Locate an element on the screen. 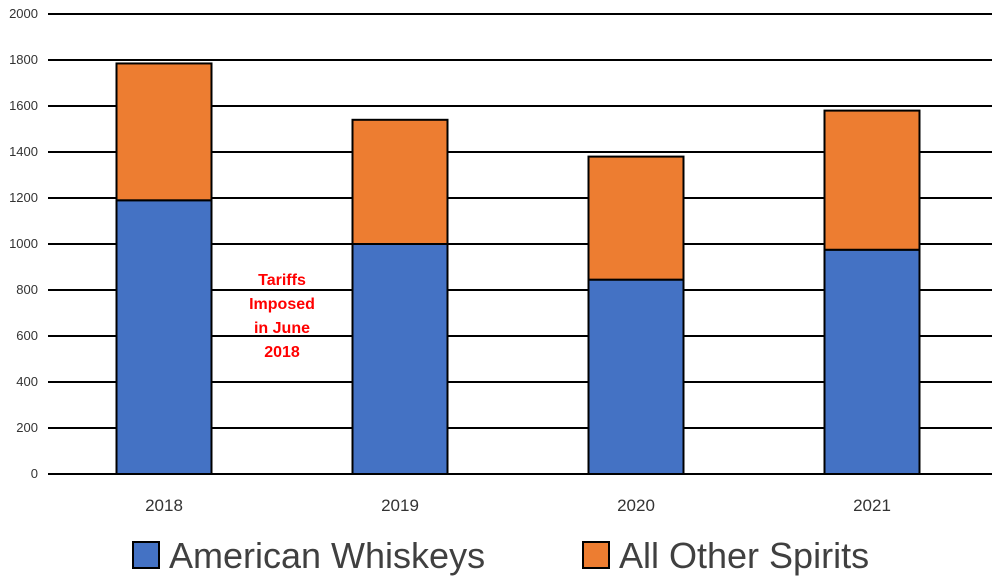 The width and height of the screenshot is (992, 582). legend: American Whiskeys All Other Spirits is located at coordinates (500, 555).